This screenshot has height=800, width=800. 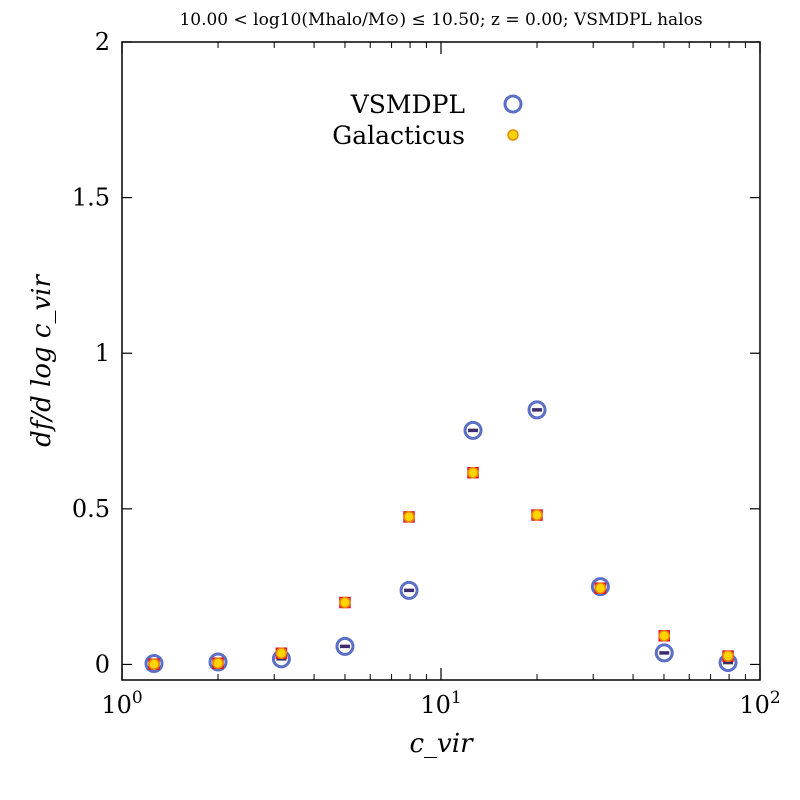 I want to click on x-tick-label: 10⁰, so click(x=121, y=703).